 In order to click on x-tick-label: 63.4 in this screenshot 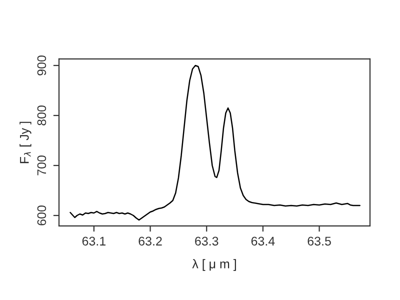, I will do `click(263, 241)`.